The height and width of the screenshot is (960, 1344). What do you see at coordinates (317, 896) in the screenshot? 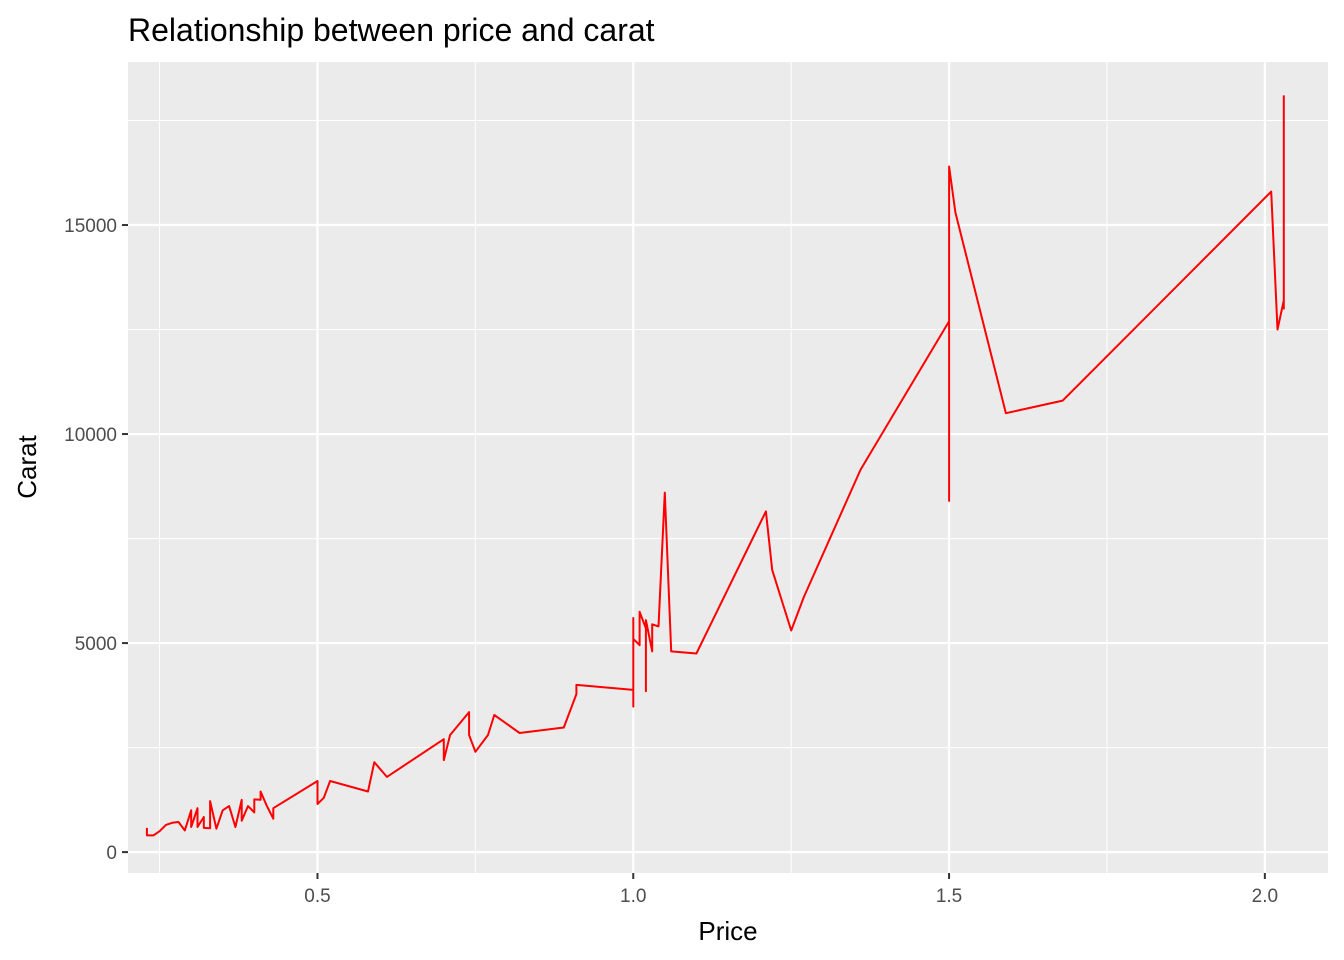
I see `x-tick-label: 0.5` at bounding box center [317, 896].